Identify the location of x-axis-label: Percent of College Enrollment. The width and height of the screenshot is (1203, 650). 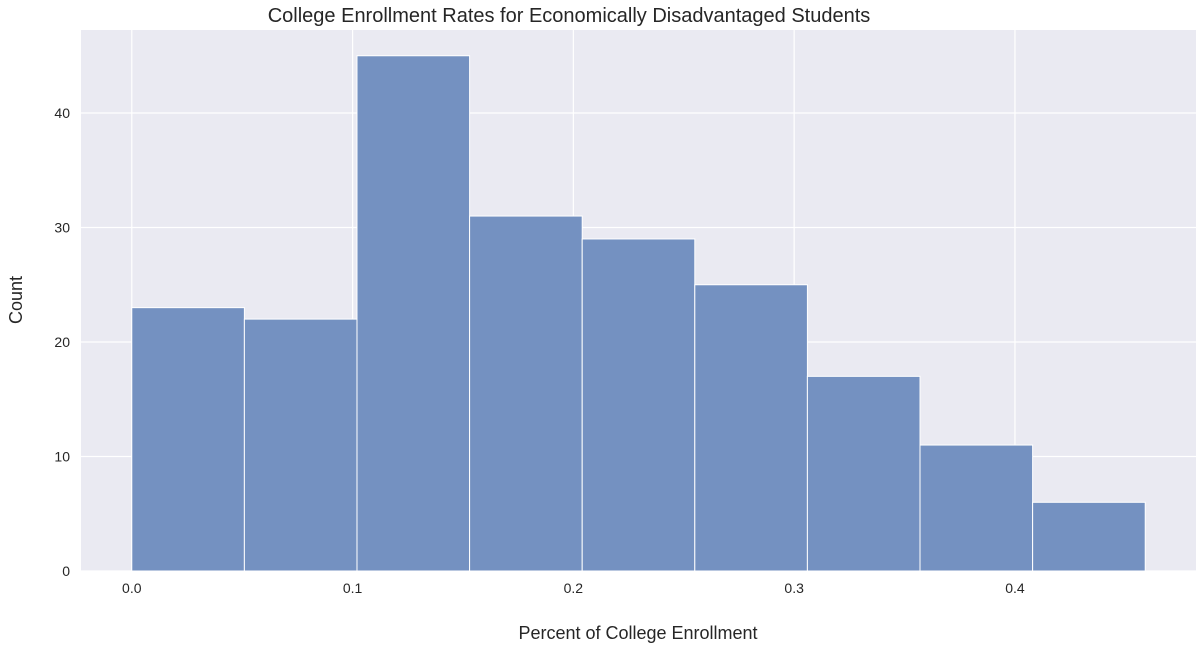
(637, 633).